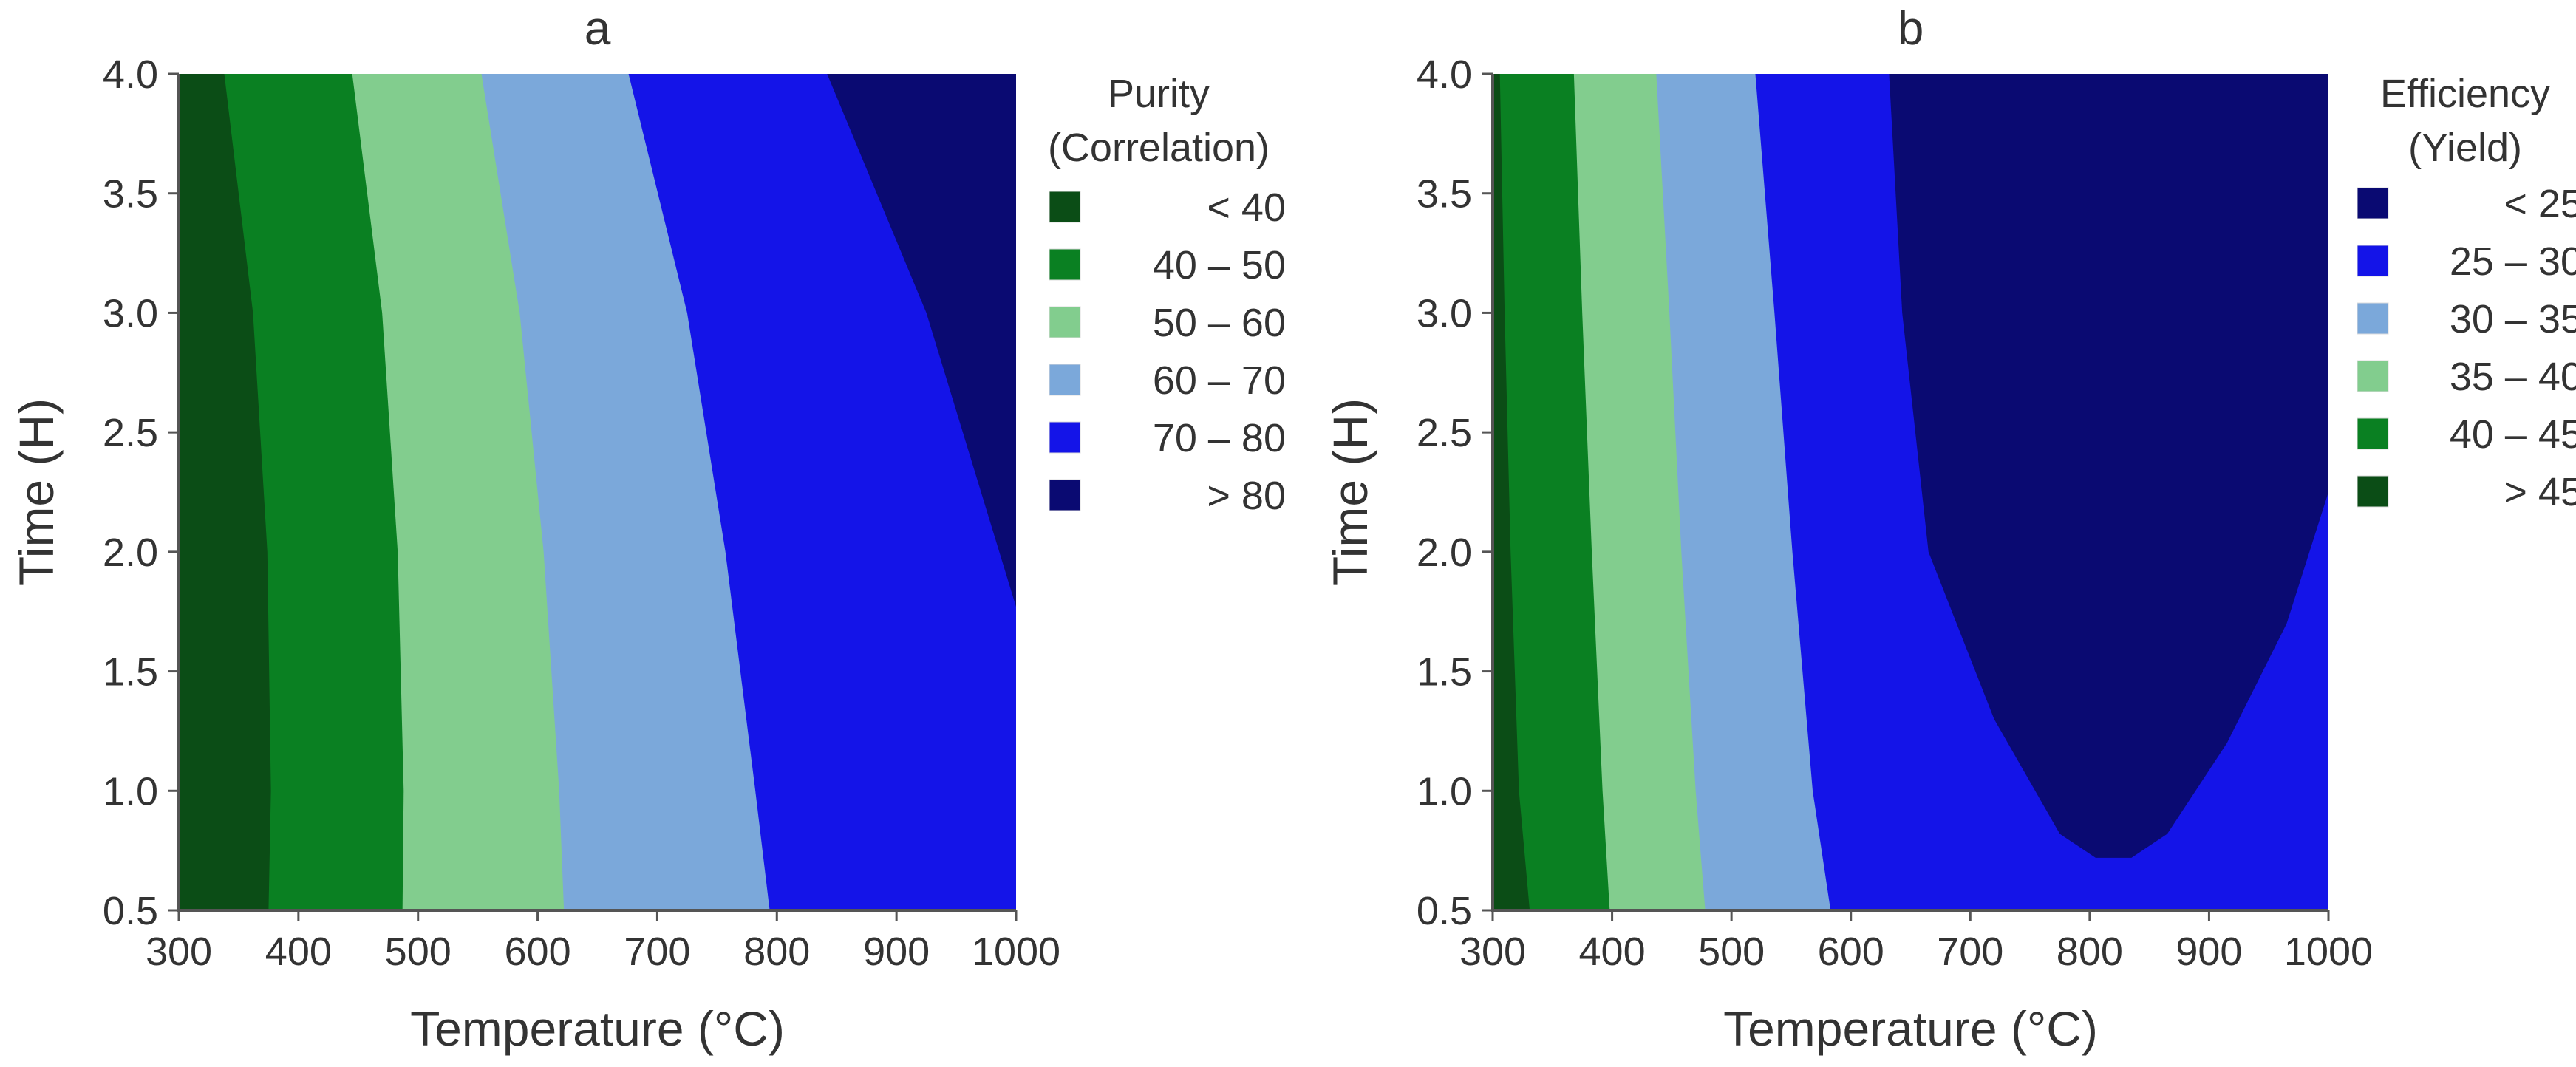 This screenshot has height=1067, width=2576. Describe the element at coordinates (1159, 94) in the screenshot. I see `legend-title: Purity` at that location.